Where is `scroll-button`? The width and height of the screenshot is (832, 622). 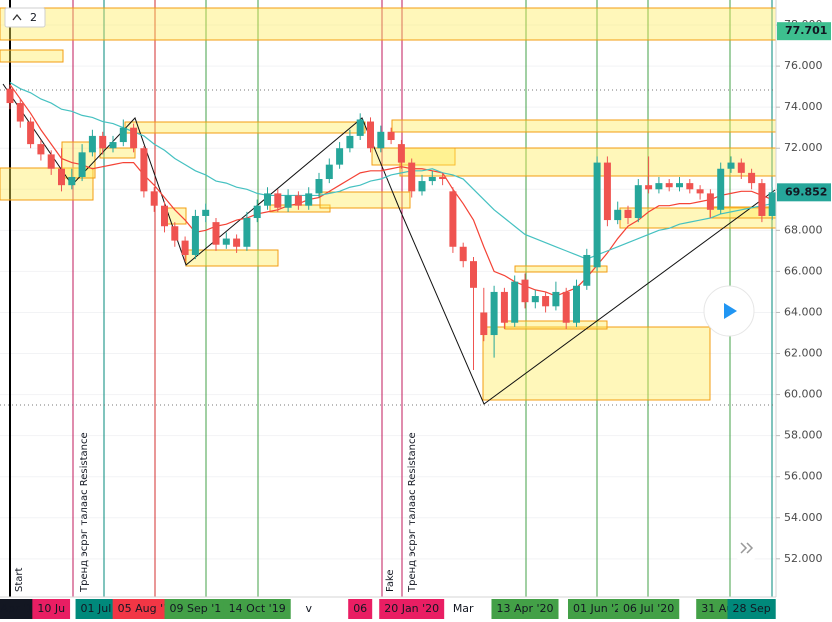 scroll-button is located at coordinates (746, 548).